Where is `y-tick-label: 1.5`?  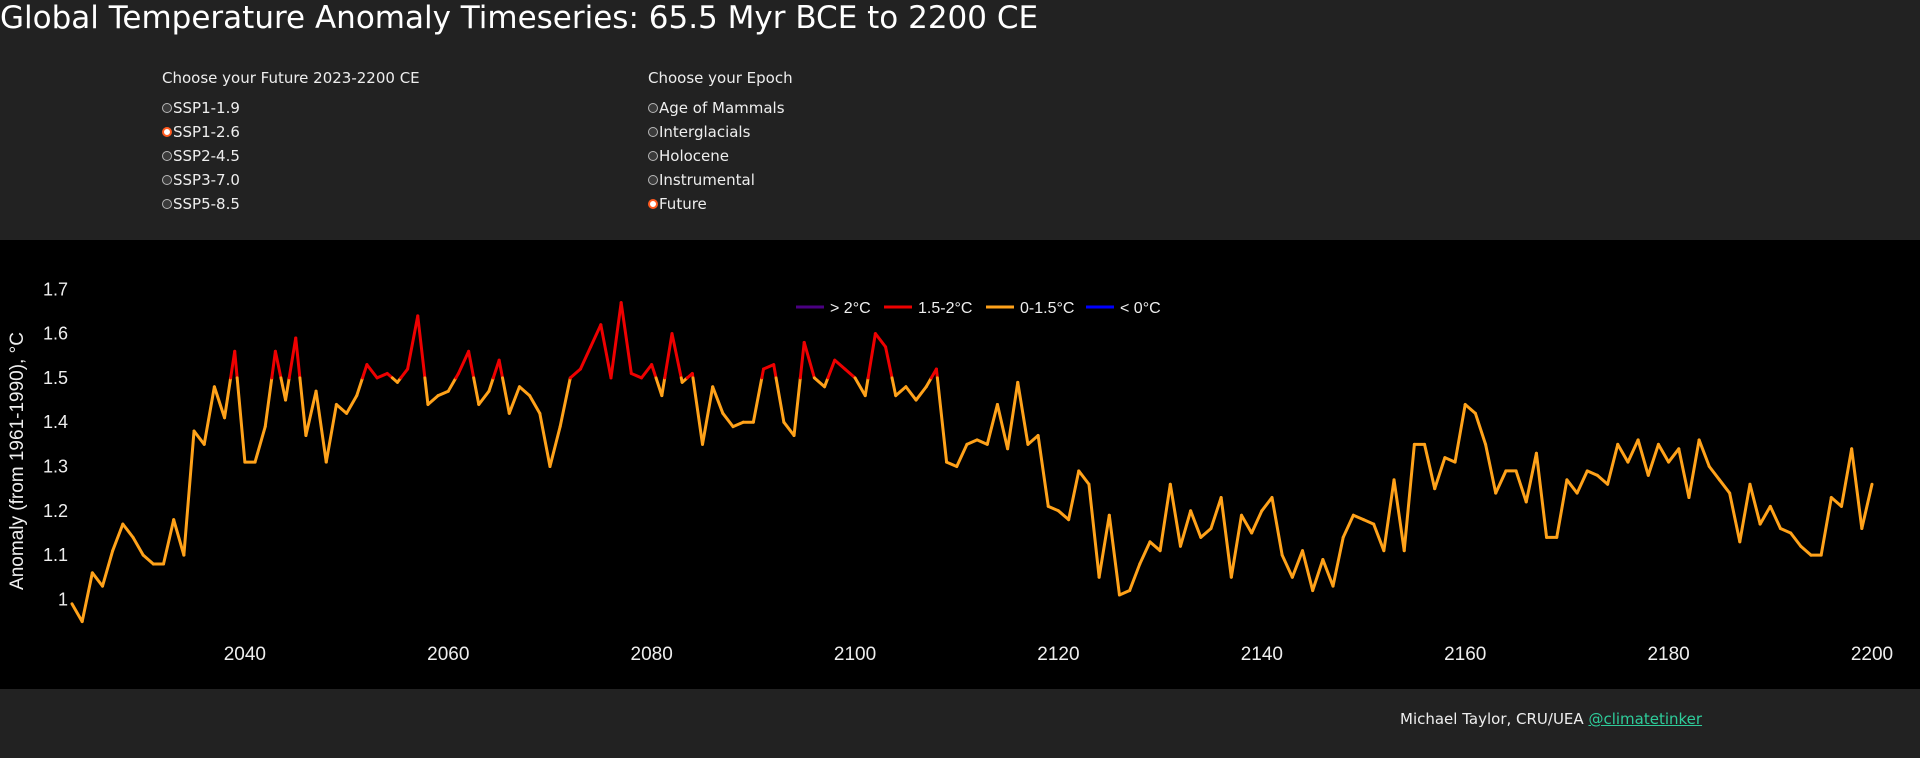 y-tick-label: 1.5 is located at coordinates (55, 378).